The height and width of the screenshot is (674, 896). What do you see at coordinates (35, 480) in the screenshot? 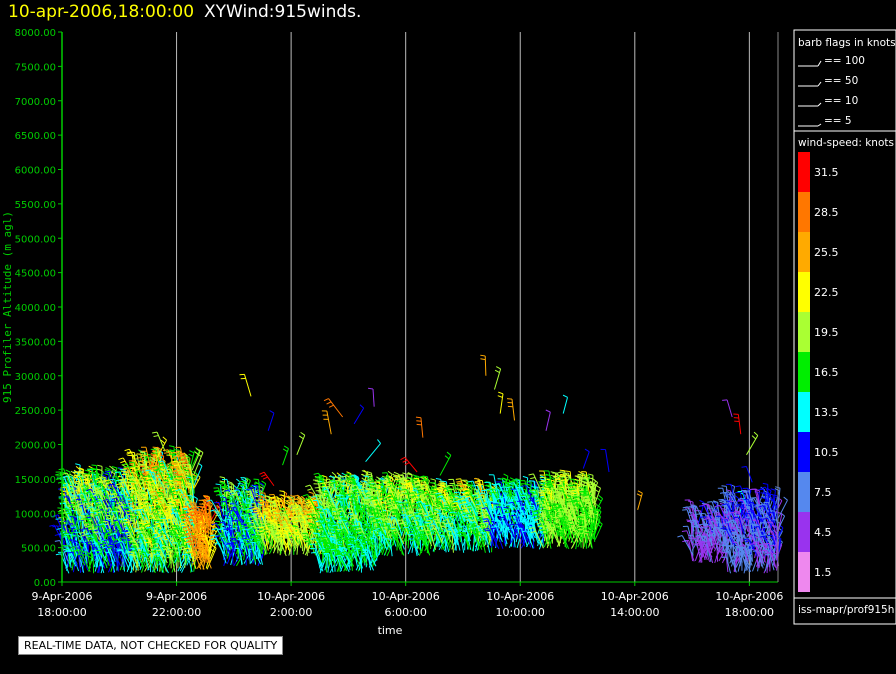
I see `y-tick-label: 1500.00` at bounding box center [35, 480].